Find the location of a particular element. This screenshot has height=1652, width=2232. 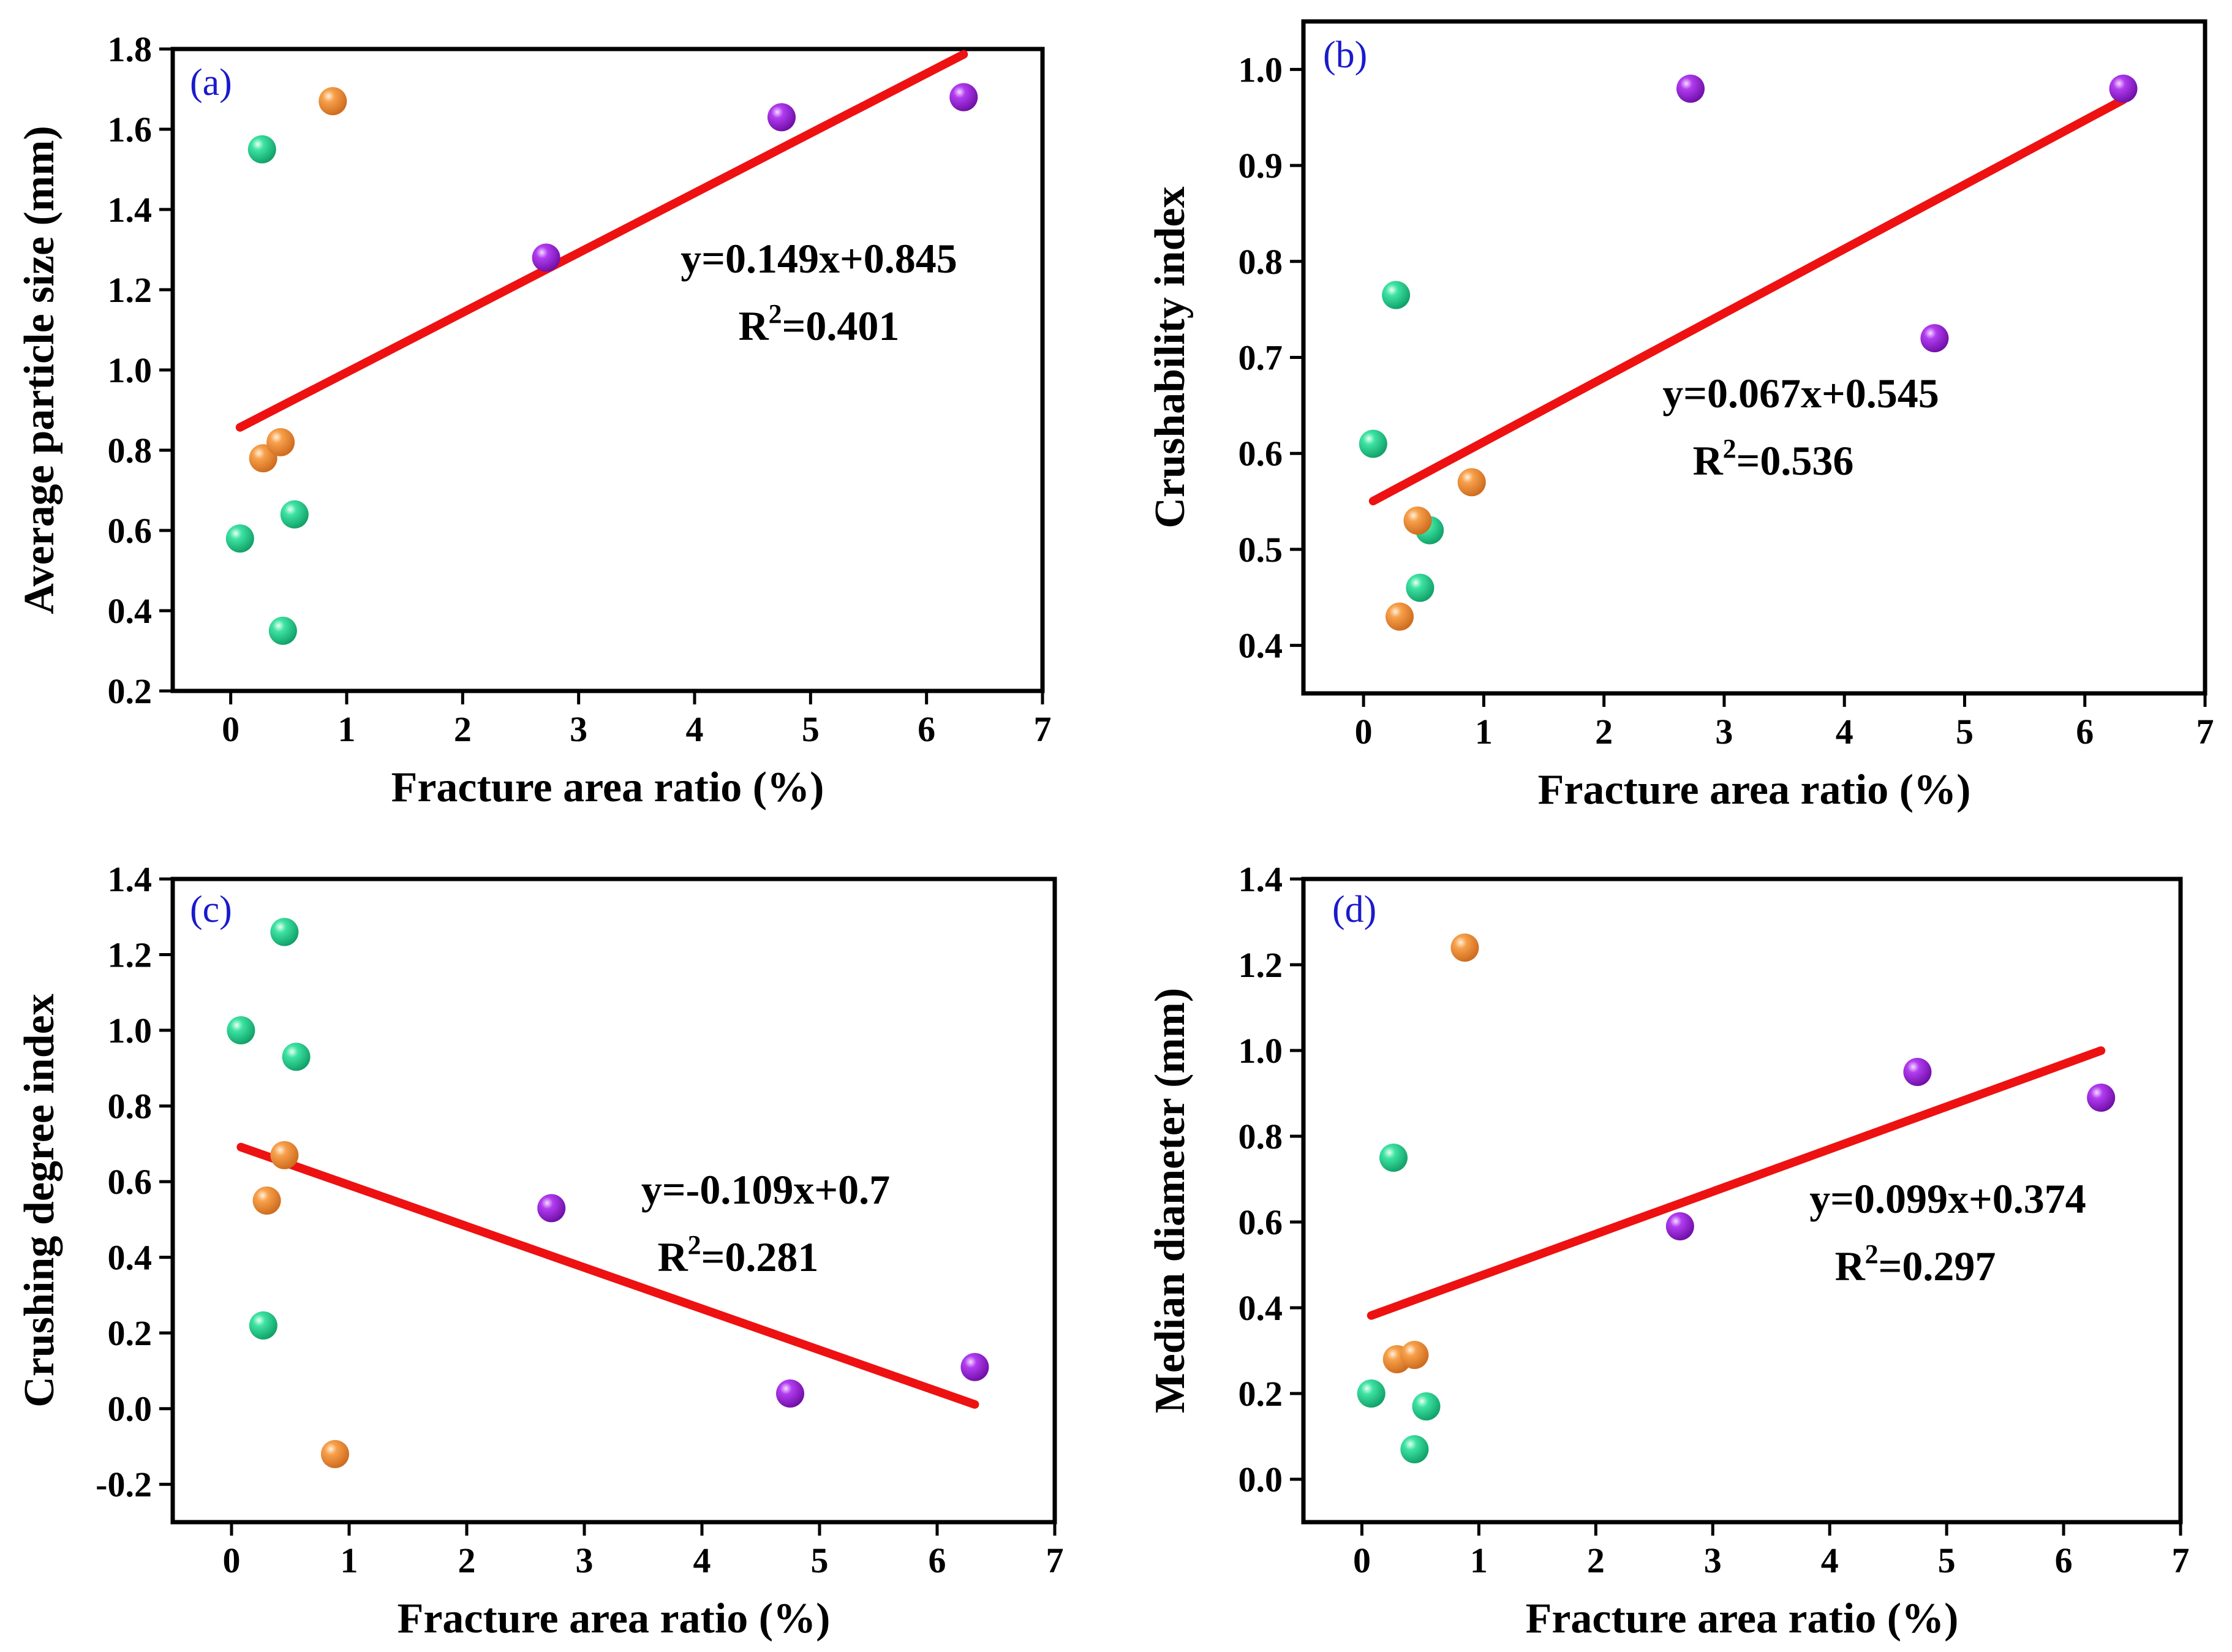

y-tick-label: 0.5 is located at coordinates (1261, 550).